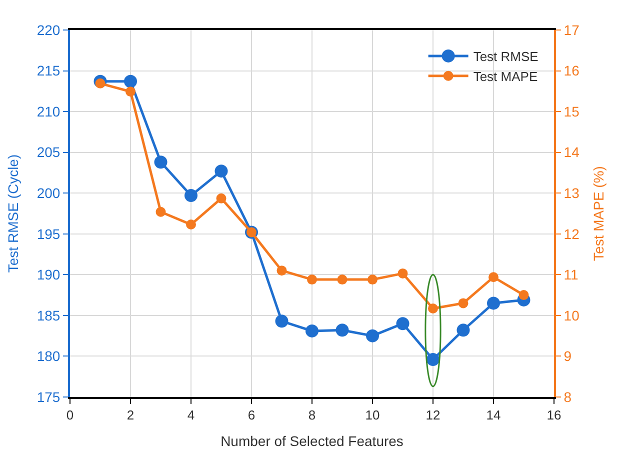  Describe the element at coordinates (48, 396) in the screenshot. I see `y-tick-label: 175` at that location.